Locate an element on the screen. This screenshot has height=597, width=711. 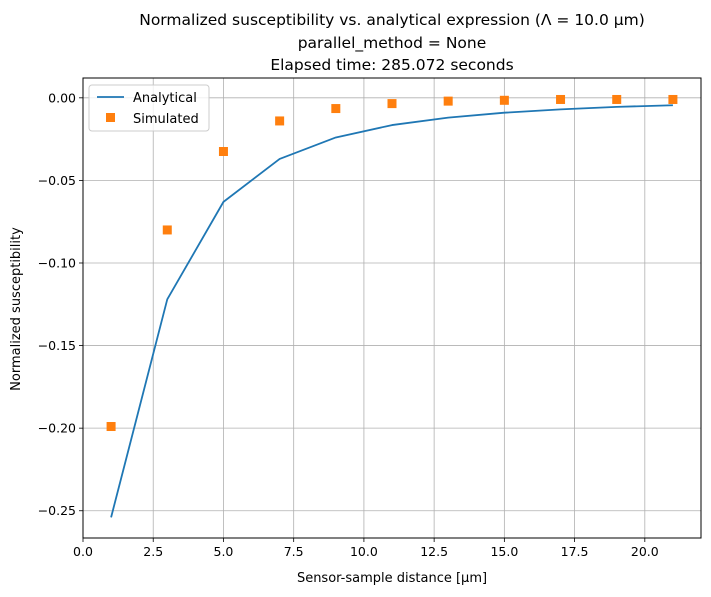
y-tick-label: 0.00 is located at coordinates (62, 97).